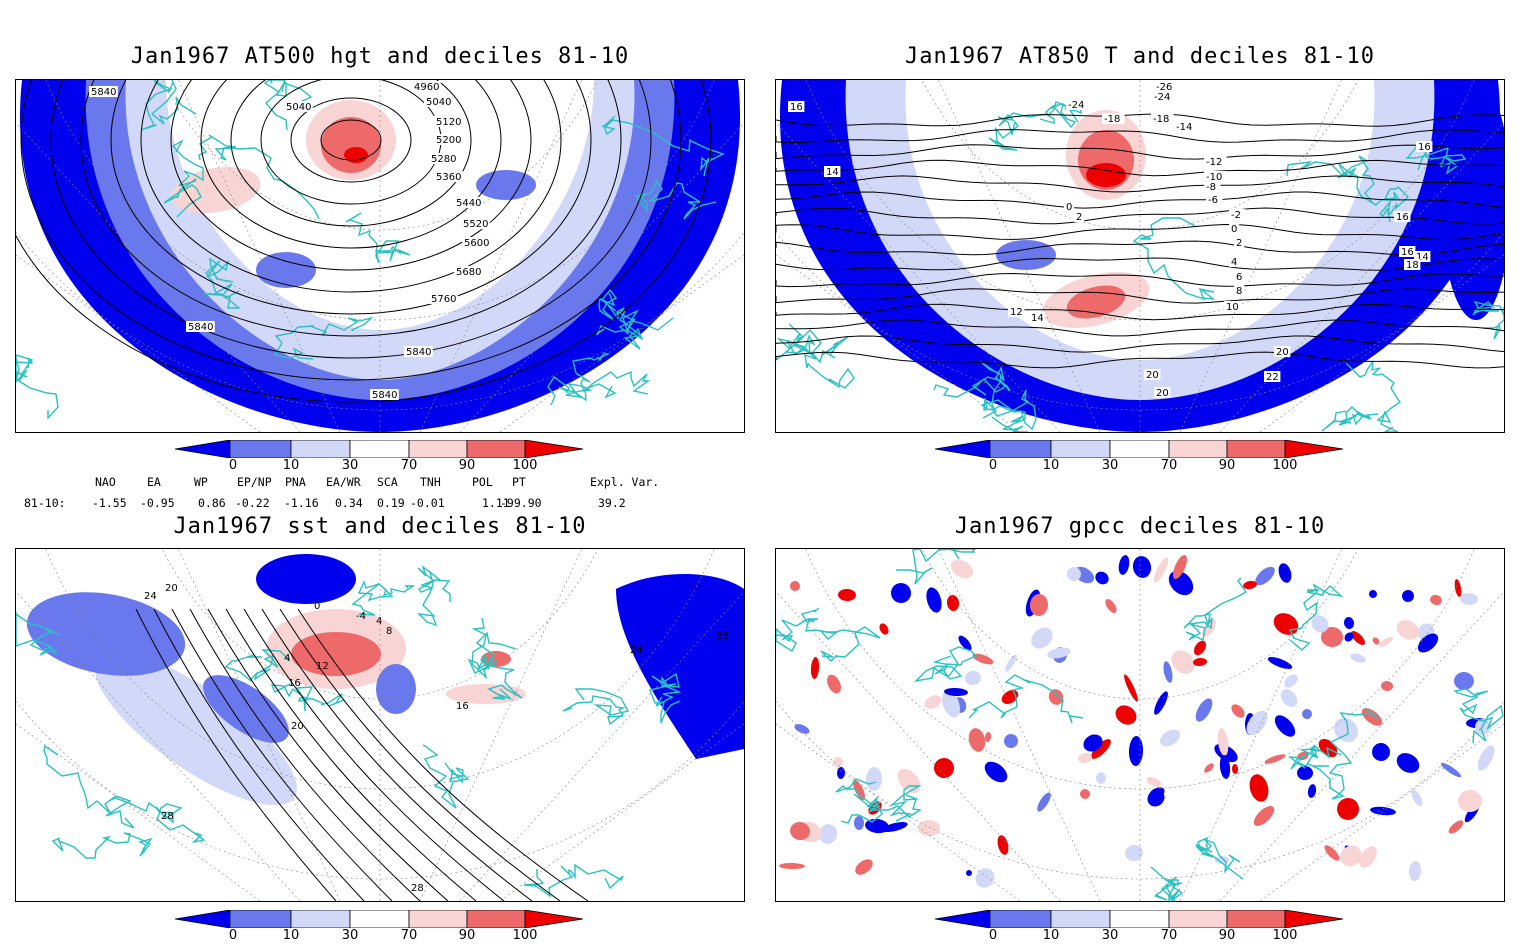 The height and width of the screenshot is (950, 1520). I want to click on contour-label: 5600, so click(476, 243).